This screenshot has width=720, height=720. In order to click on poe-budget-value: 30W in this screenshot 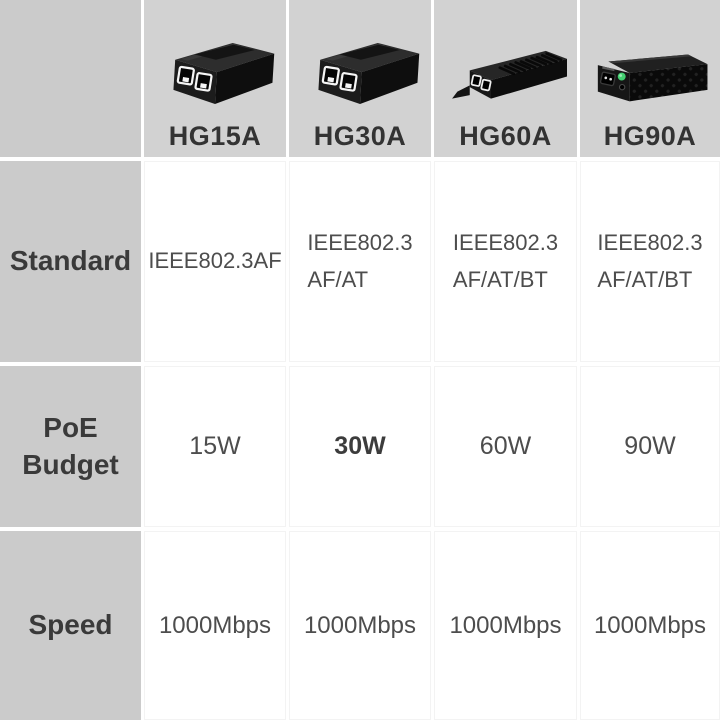, I will do `click(360, 446)`.